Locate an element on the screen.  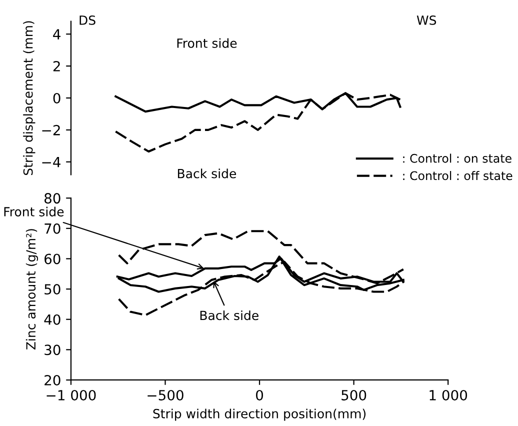
x-tick-label: 1 000 is located at coordinates (449, 395).